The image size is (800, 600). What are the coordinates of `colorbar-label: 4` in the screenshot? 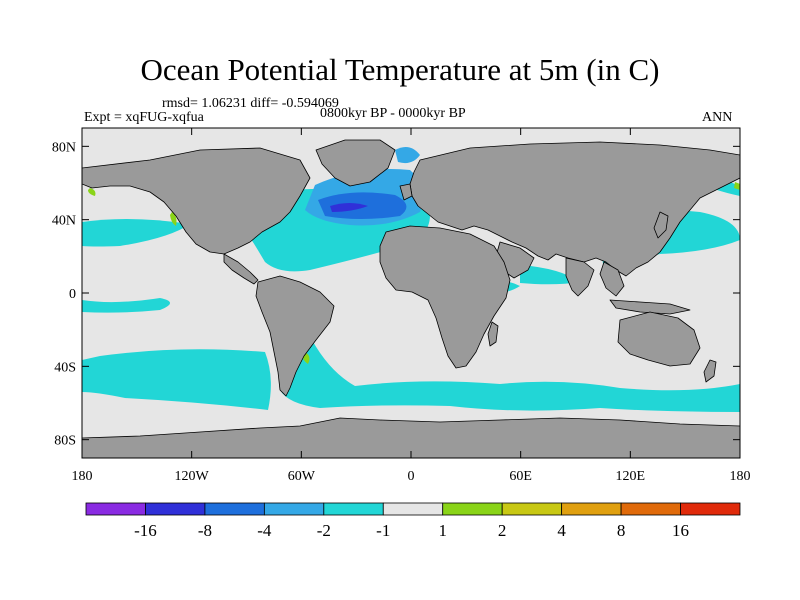 It's located at (561, 530).